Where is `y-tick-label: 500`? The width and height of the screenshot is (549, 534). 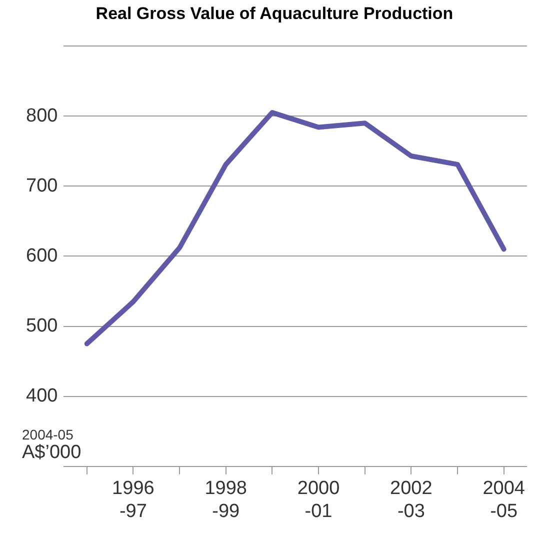 y-tick-label: 500 is located at coordinates (42, 326).